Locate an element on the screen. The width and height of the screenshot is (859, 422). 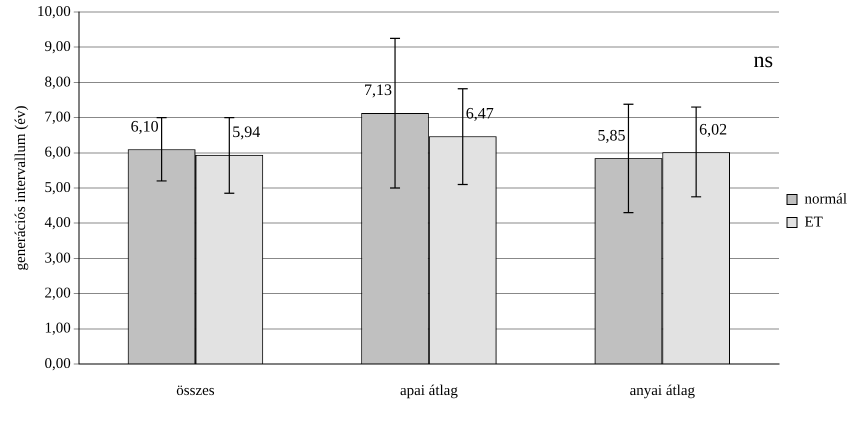
y-tick-label: 1,00 is located at coordinates (57, 328).